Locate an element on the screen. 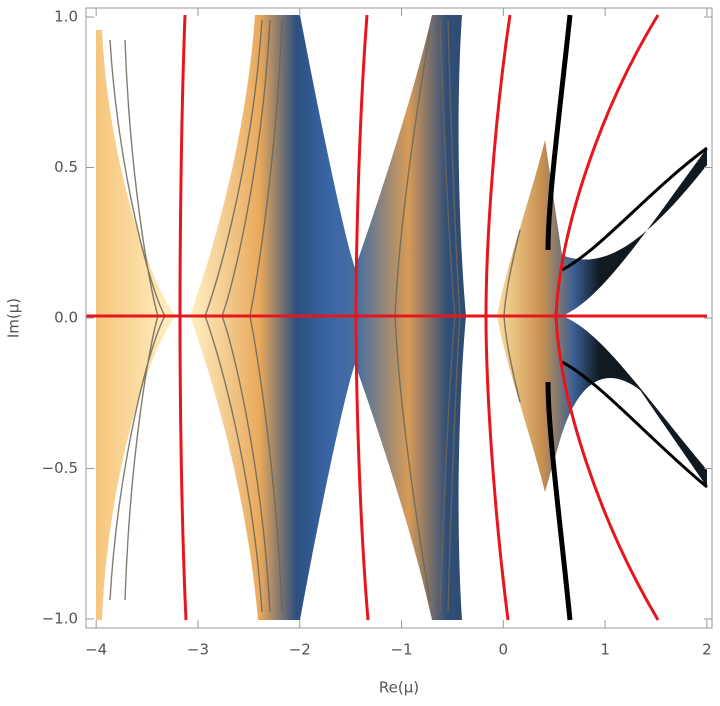 Image resolution: width=720 pixels, height=706 pixels. x-tick-label: −3 is located at coordinates (198, 650).